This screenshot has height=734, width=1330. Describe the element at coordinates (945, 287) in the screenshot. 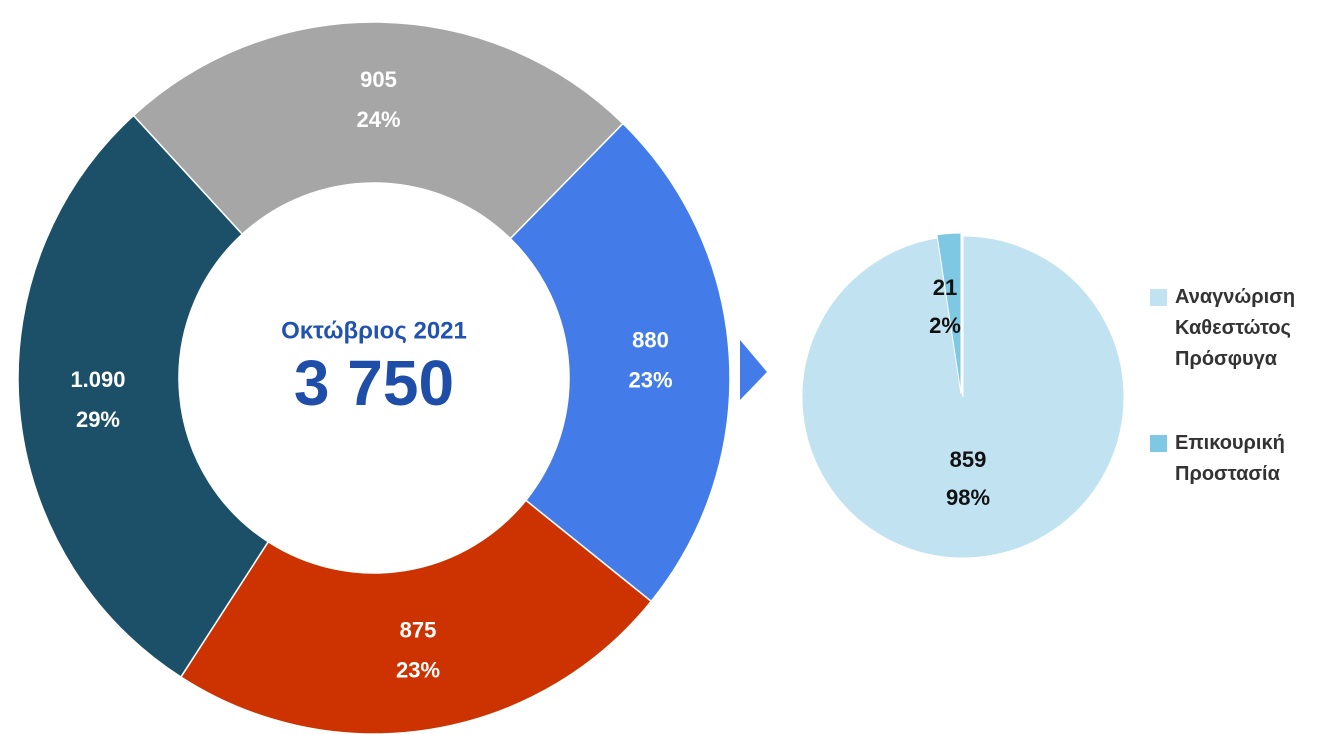

I see `value-label: 21` at that location.